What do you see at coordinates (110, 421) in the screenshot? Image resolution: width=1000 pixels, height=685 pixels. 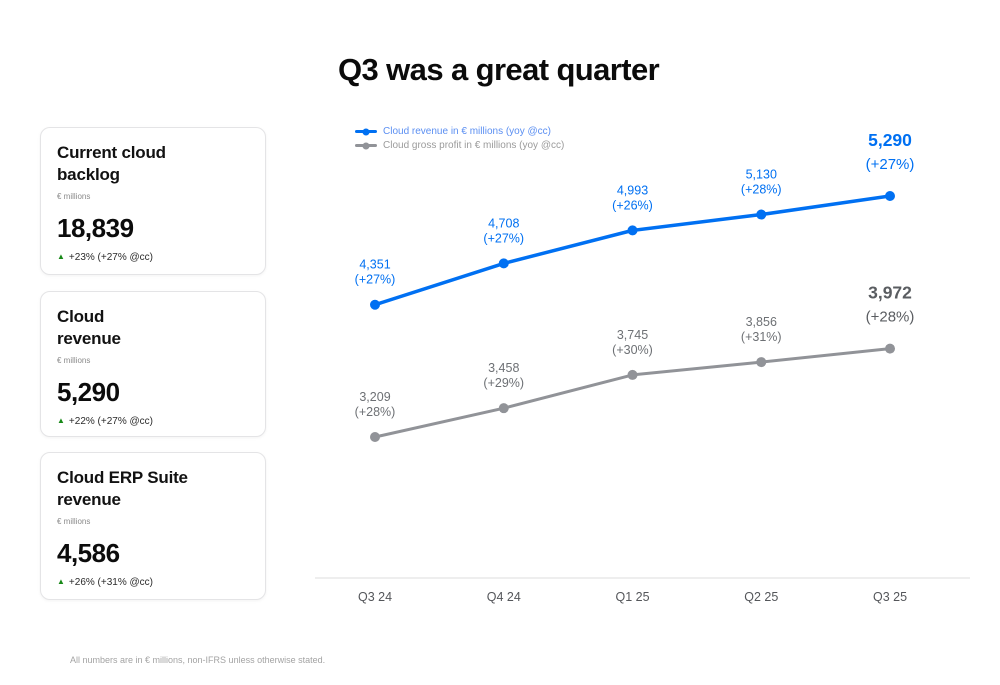 I see `kpi-card-delta-text: +22% (+27% @cc)` at bounding box center [110, 421].